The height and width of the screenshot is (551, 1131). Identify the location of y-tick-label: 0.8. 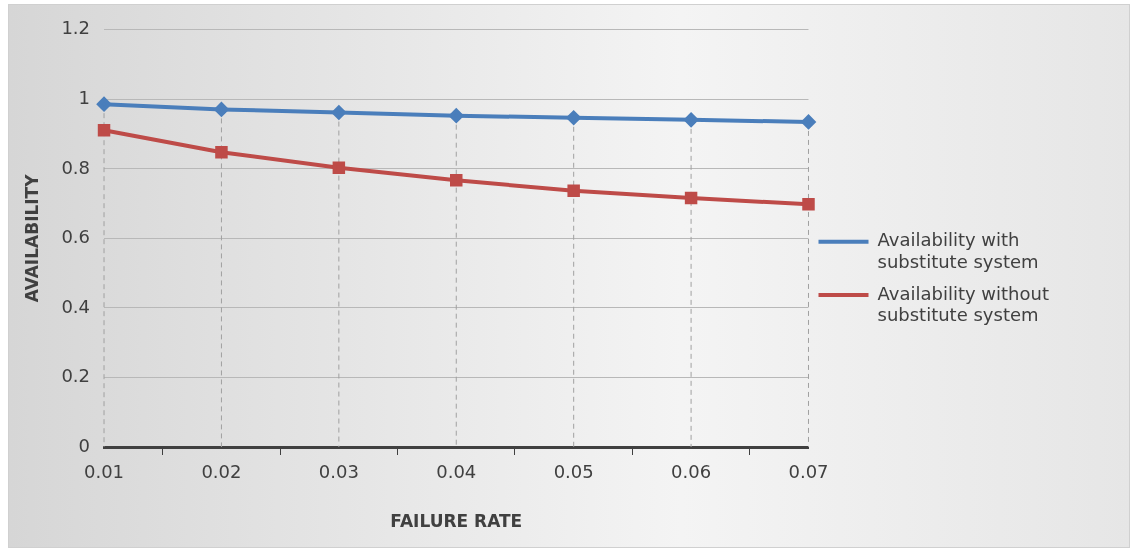
(76, 167).